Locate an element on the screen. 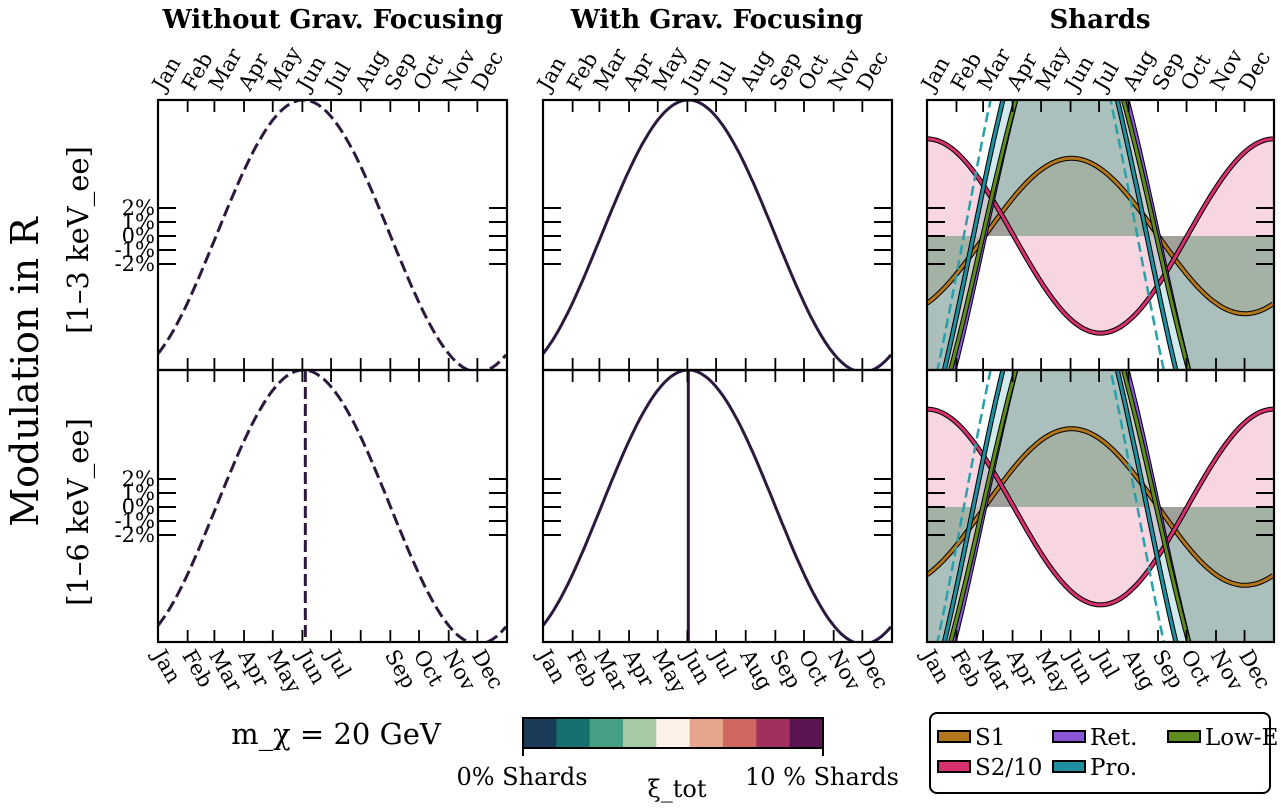 This screenshot has height=812, width=1281. panel-r0-c0: 2%1%0%-1%-2% is located at coordinates (312, 235).